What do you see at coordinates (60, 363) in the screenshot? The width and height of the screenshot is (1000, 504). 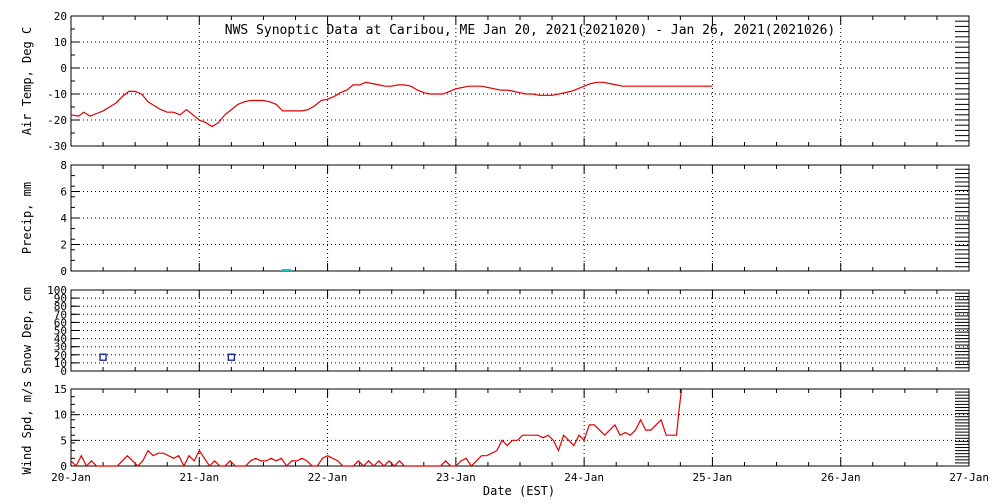 I see `snow-depth-ytick-label: 10` at bounding box center [60, 363].